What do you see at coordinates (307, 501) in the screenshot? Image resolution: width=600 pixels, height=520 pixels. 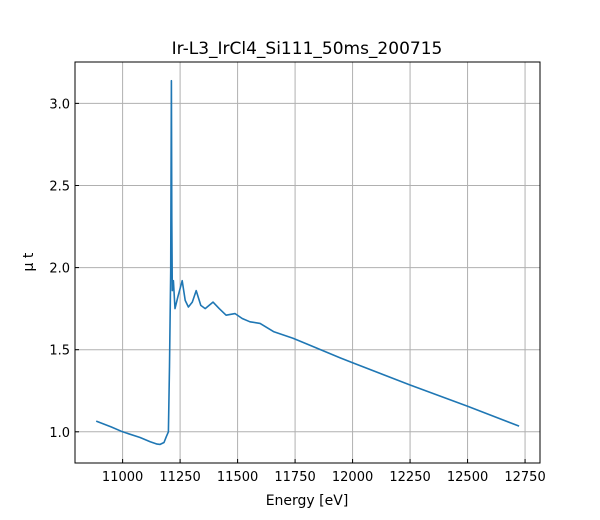 I see `x-axis-label: Energy [eV]` at bounding box center [307, 501].